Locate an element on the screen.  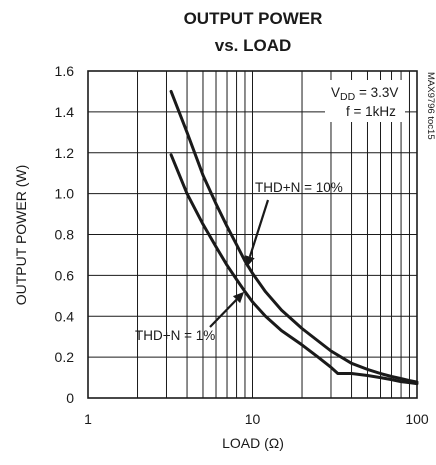
y-tick-label: 0.8 is located at coordinates (65, 235).